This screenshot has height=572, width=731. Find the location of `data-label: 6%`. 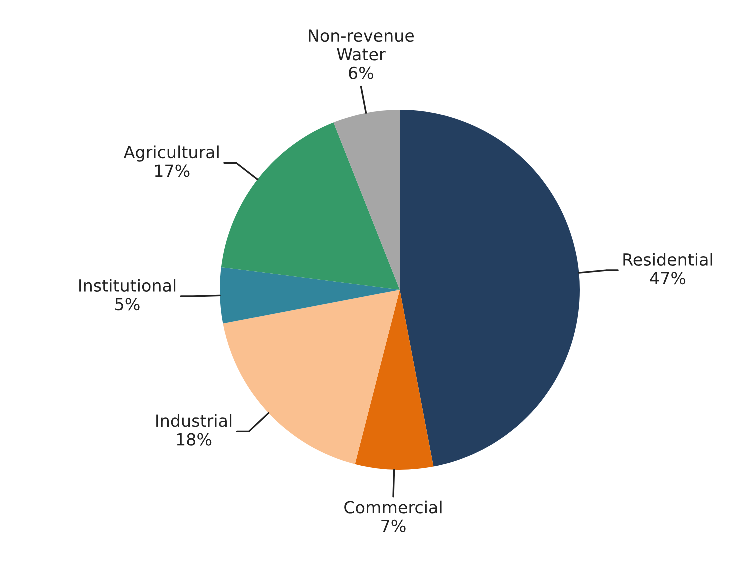

data-label: 6% is located at coordinates (361, 73).